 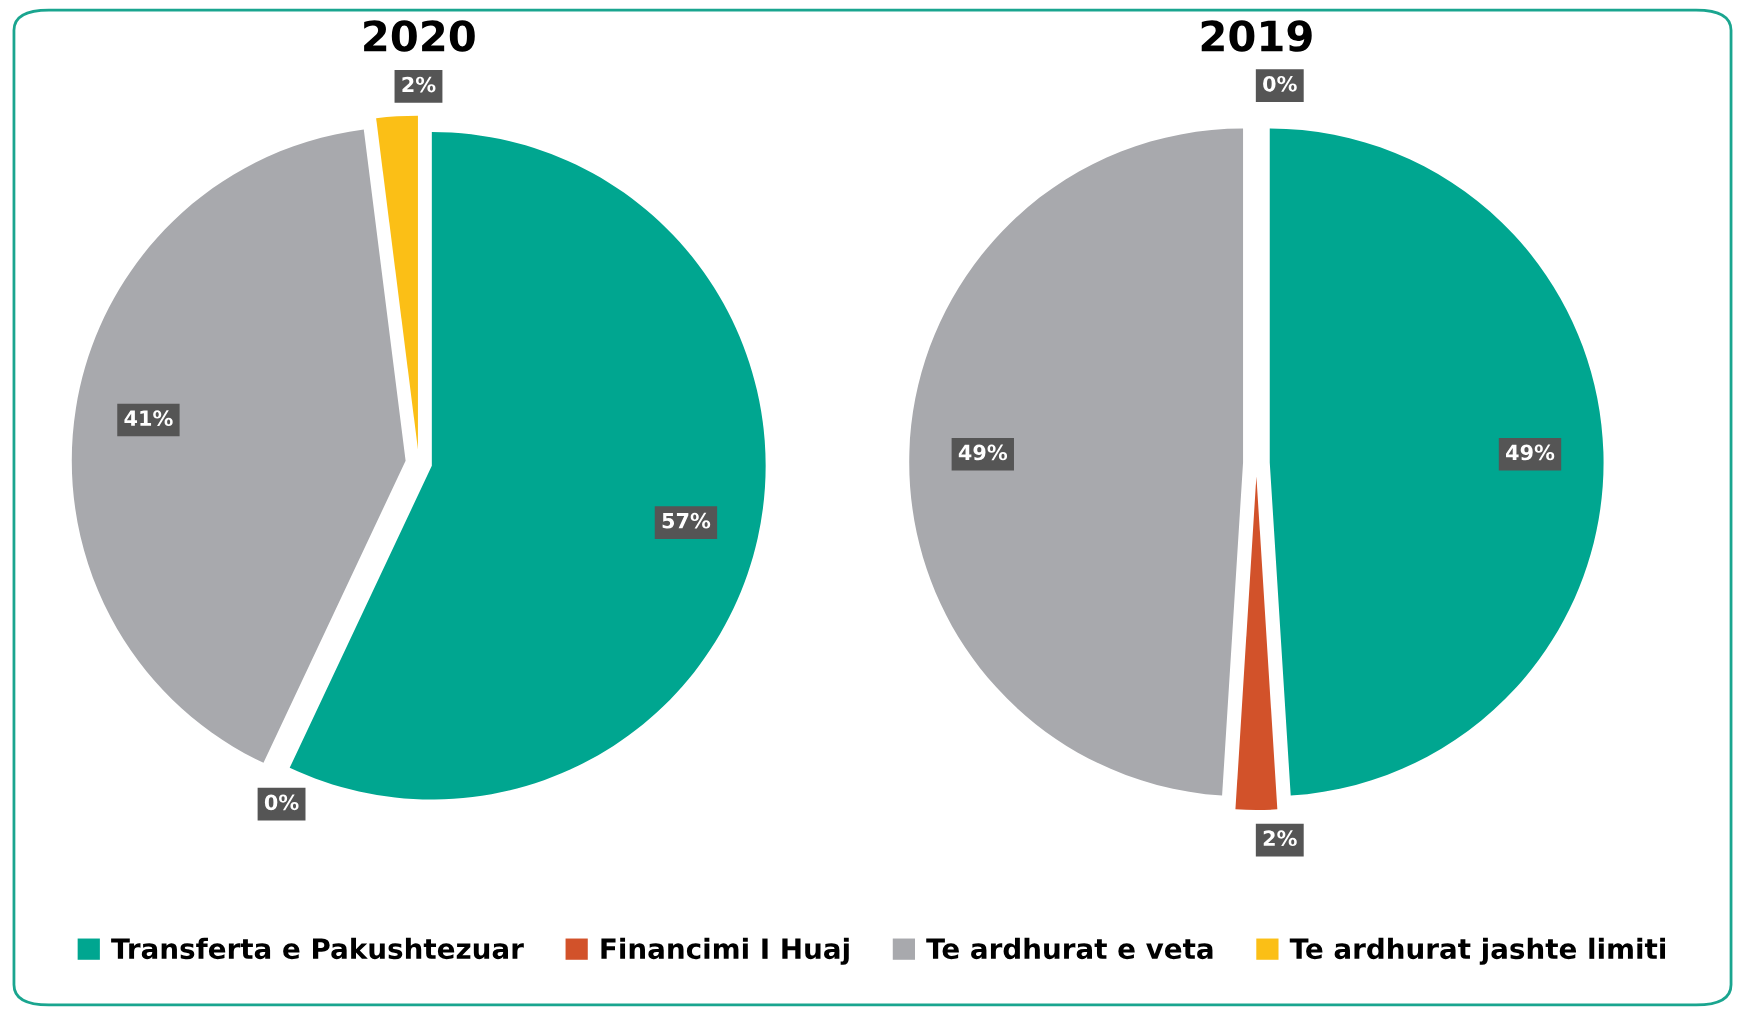 I want to click on chart-title: 2020, so click(x=419, y=36).